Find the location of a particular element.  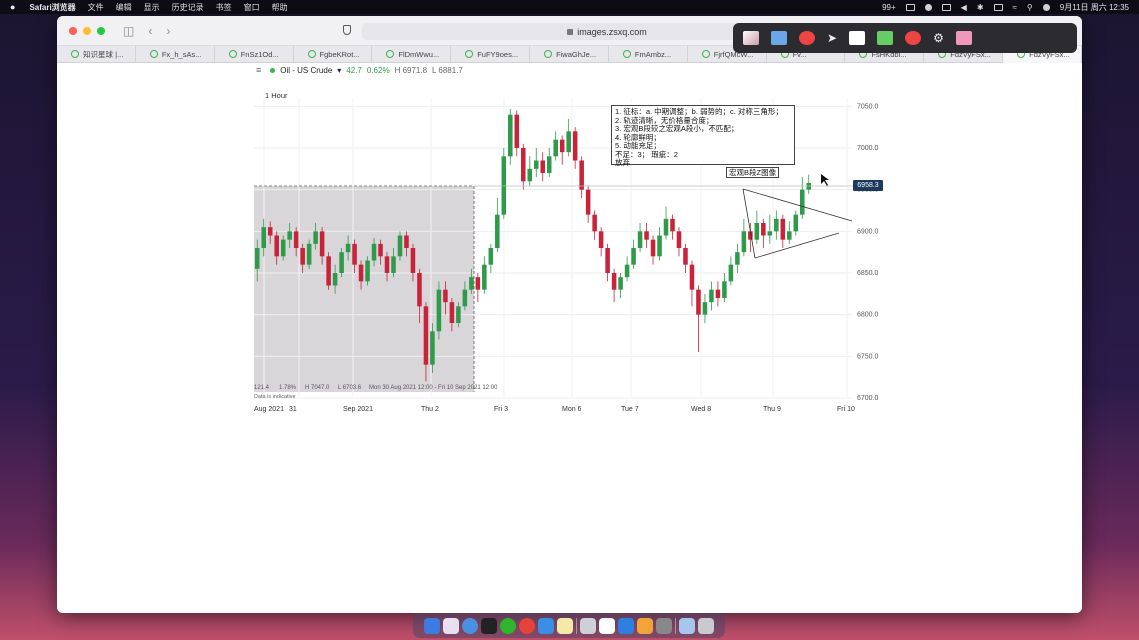

shape-tool-icon is located at coordinates (779, 38).